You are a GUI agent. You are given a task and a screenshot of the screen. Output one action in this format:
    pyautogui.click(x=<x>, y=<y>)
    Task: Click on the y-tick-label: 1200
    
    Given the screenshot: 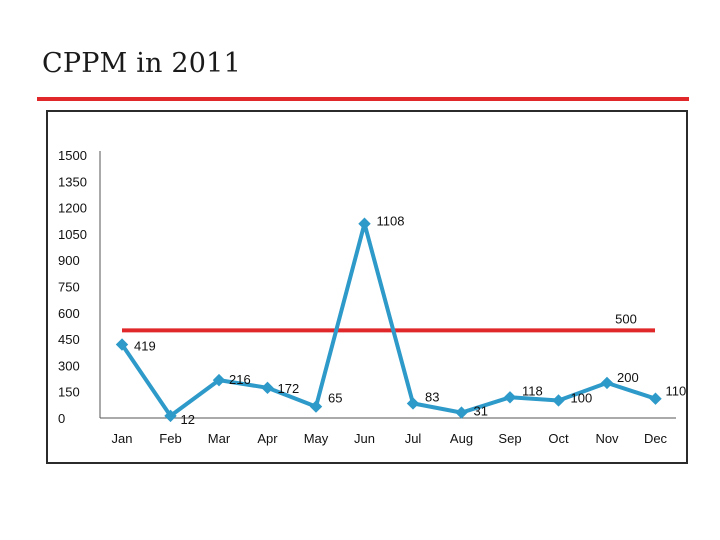 What is the action you would take?
    pyautogui.click(x=72, y=208)
    